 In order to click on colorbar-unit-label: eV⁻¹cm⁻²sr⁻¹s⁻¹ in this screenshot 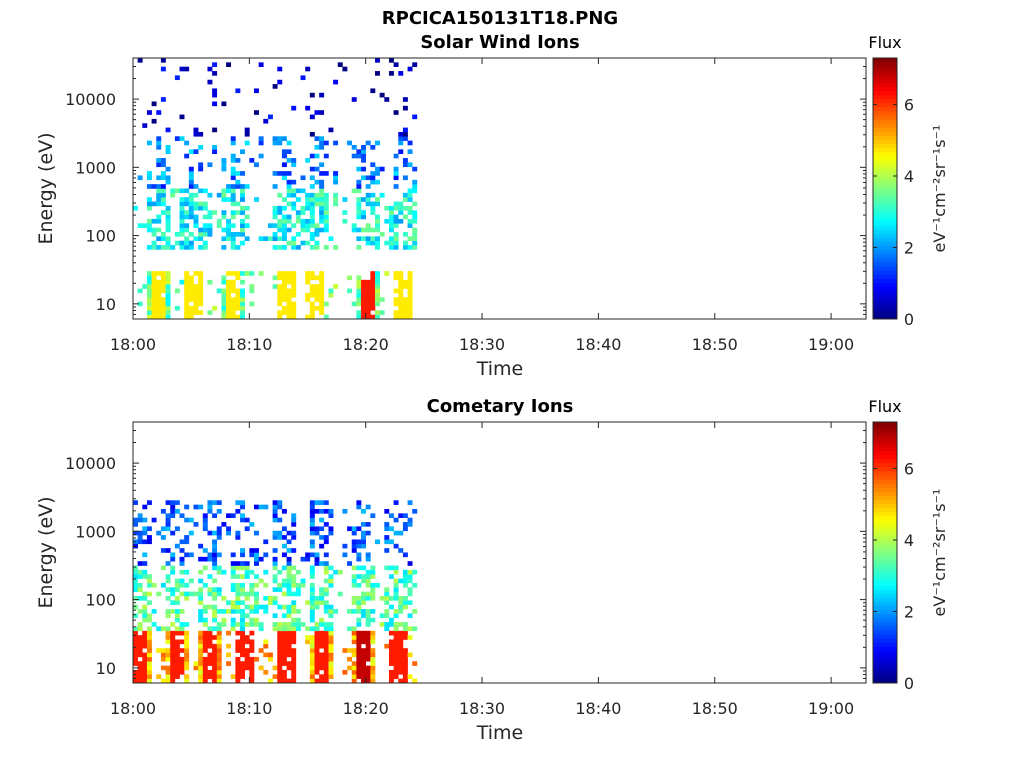, I will do `click(939, 553)`.